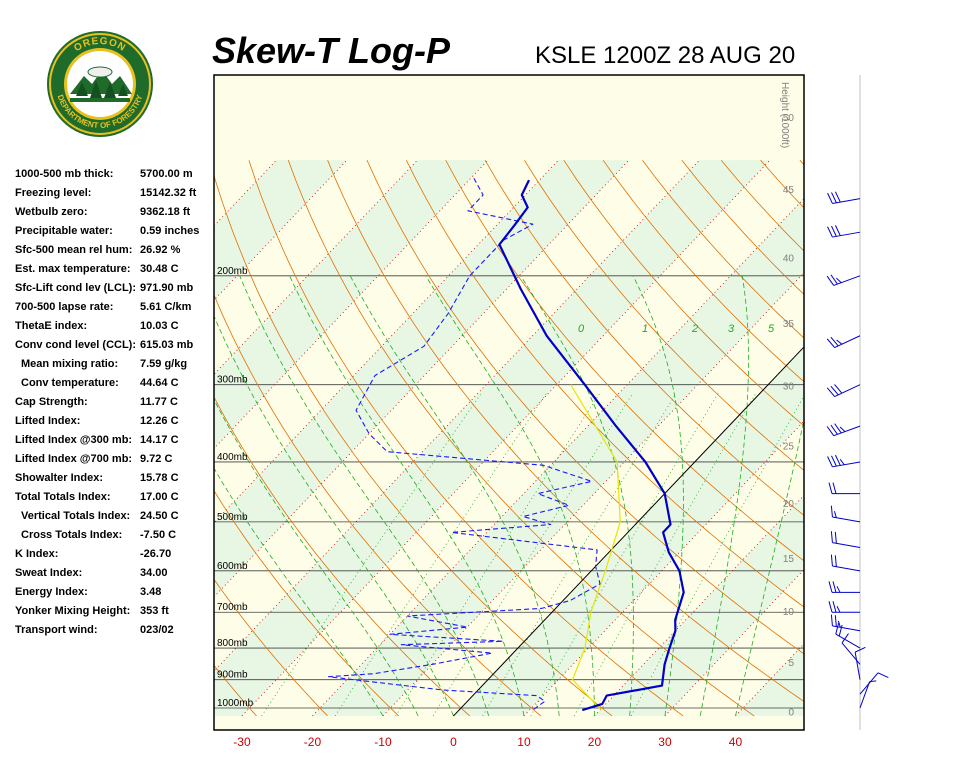 This screenshot has width=960, height=768. I want to click on isotherm-line, so click(883, 438).